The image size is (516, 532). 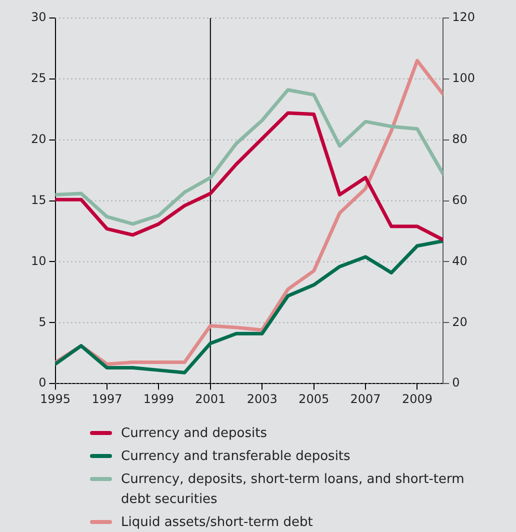 I want to click on y2-tick-label: 20, so click(x=460, y=321).